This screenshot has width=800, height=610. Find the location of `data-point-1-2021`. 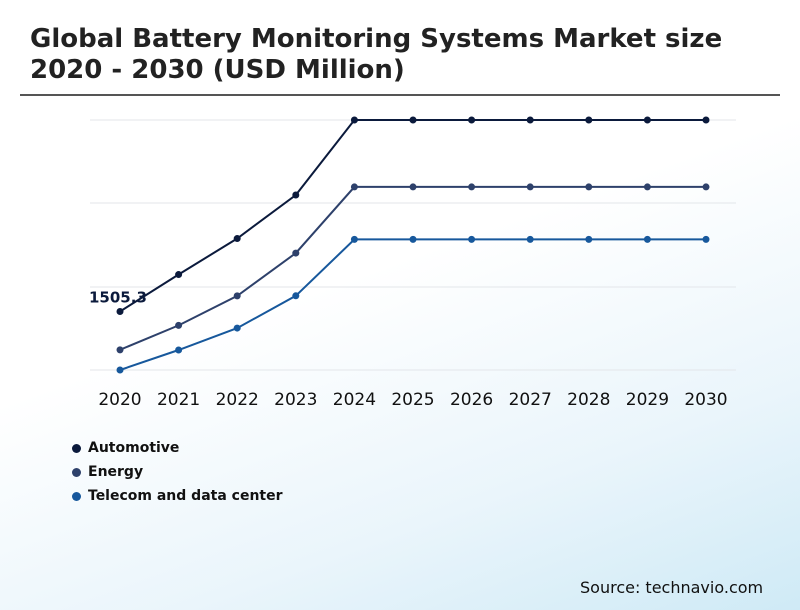

data-point-1-2021 is located at coordinates (179, 325).